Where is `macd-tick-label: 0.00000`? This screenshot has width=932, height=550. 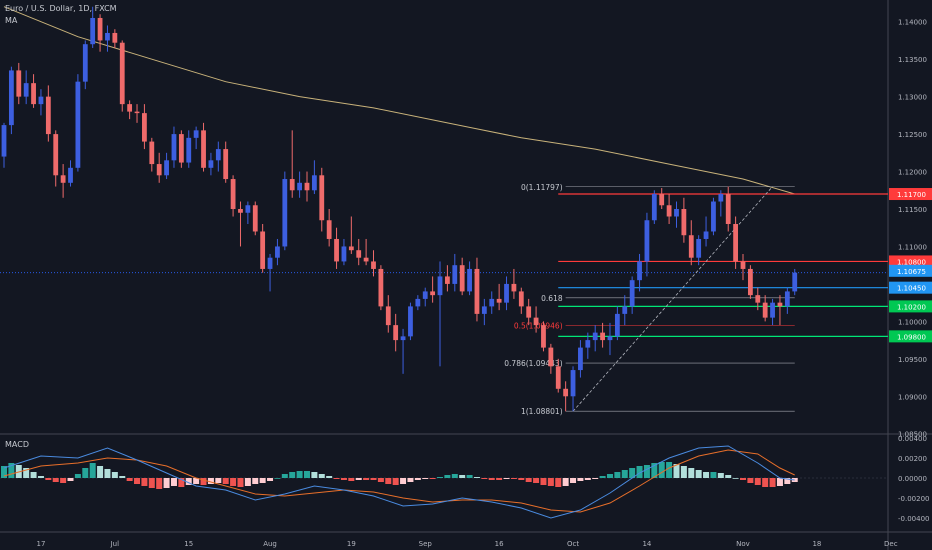 macd-tick-label: 0.00000 is located at coordinates (912, 479).